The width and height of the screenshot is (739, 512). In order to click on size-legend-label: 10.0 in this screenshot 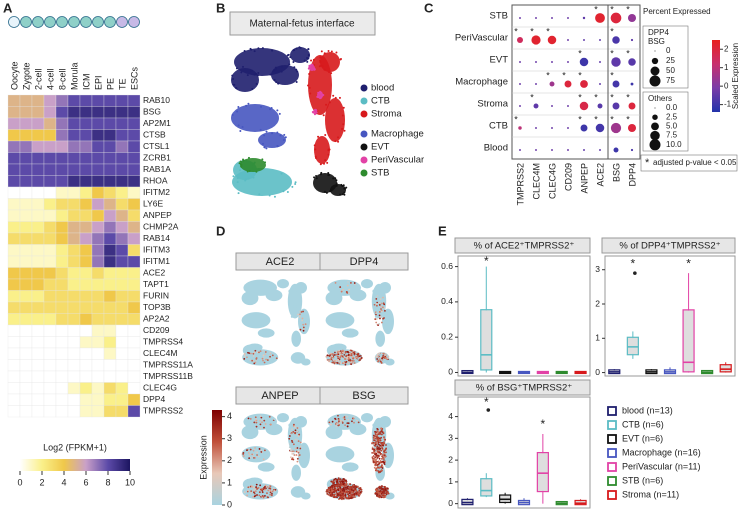, I will do `click(674, 144)`.